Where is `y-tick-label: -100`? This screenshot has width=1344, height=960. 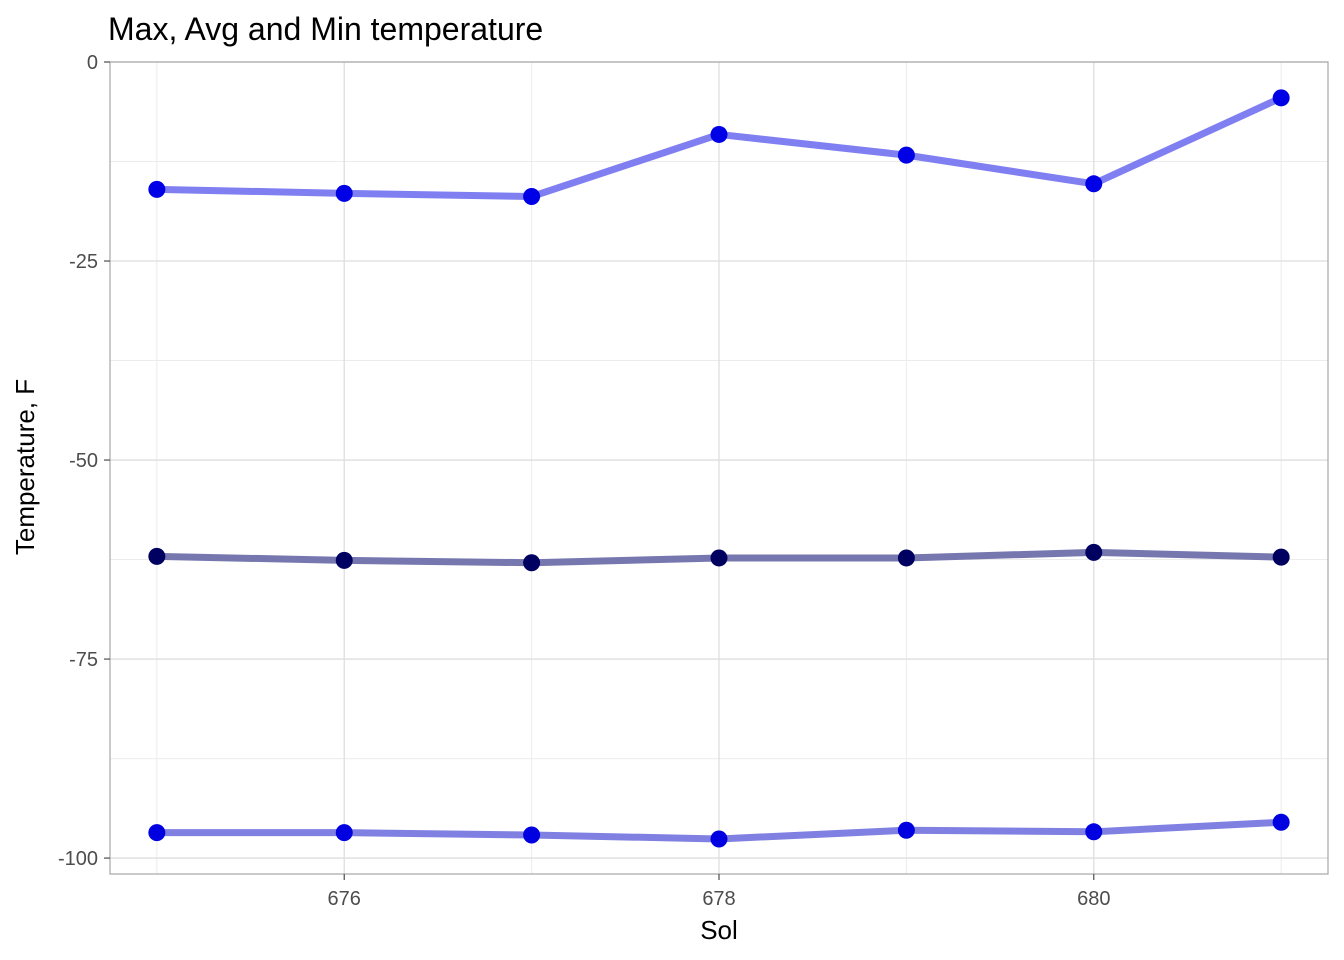 y-tick-label: -100 is located at coordinates (78, 859).